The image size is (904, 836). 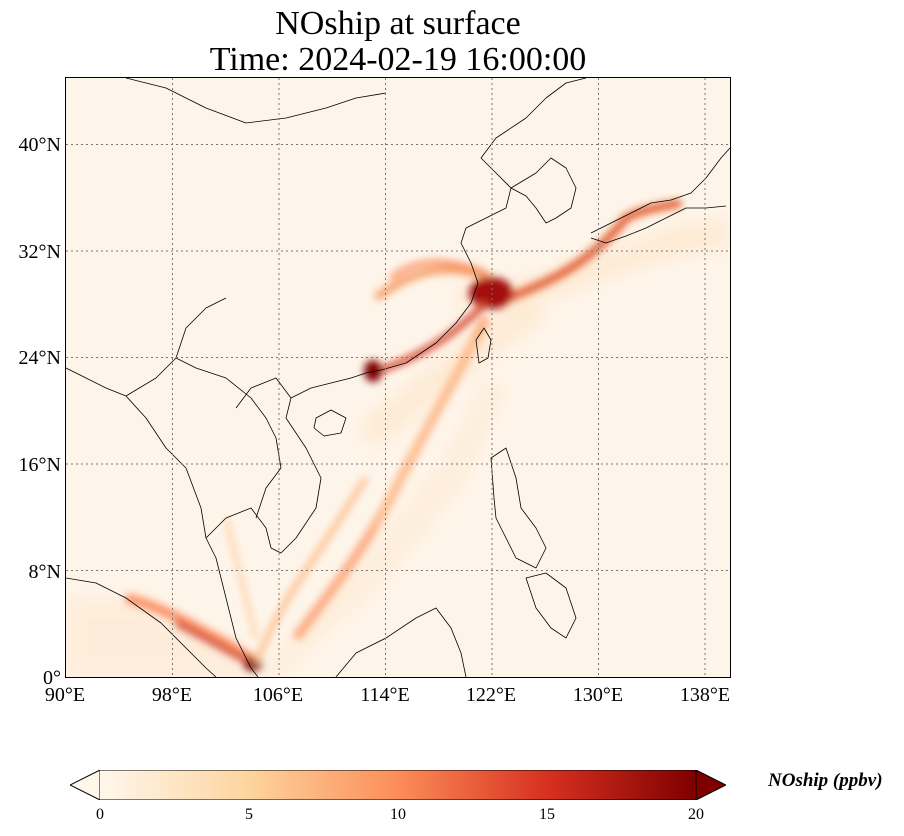 I want to click on colorbar-tick-label: 20, so click(x=696, y=814).